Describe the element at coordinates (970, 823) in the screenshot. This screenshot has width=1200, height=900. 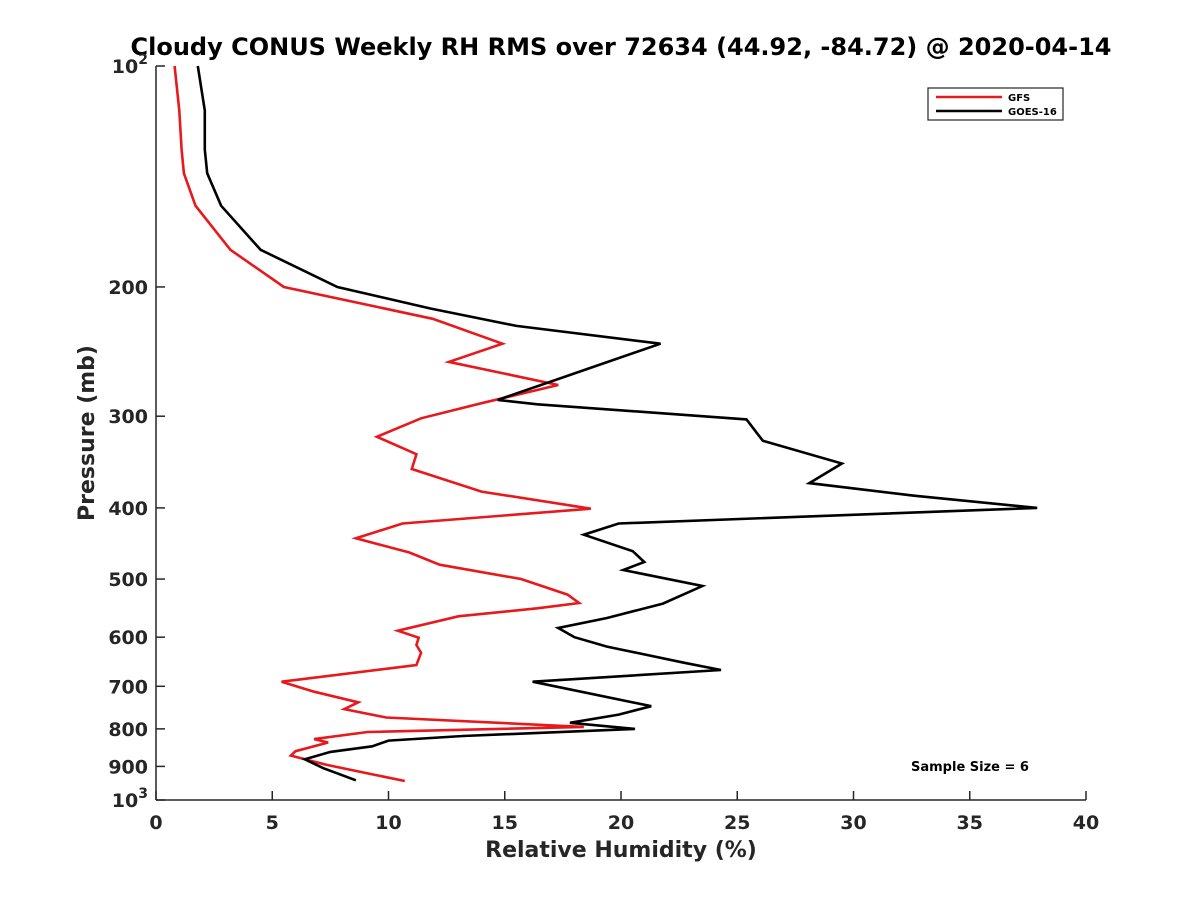
I see `x-tick-label: 35` at that location.